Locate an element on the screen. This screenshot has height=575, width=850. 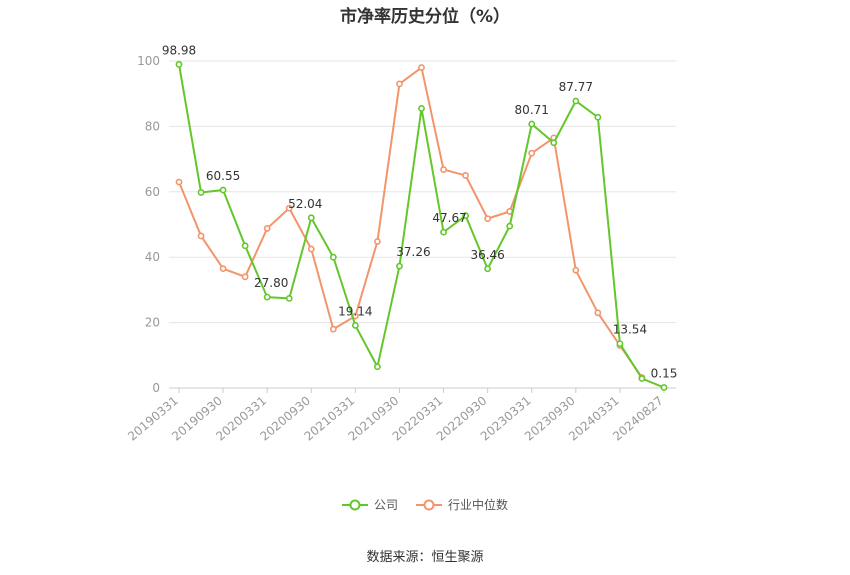
data-label: 0.15 is located at coordinates (664, 374).